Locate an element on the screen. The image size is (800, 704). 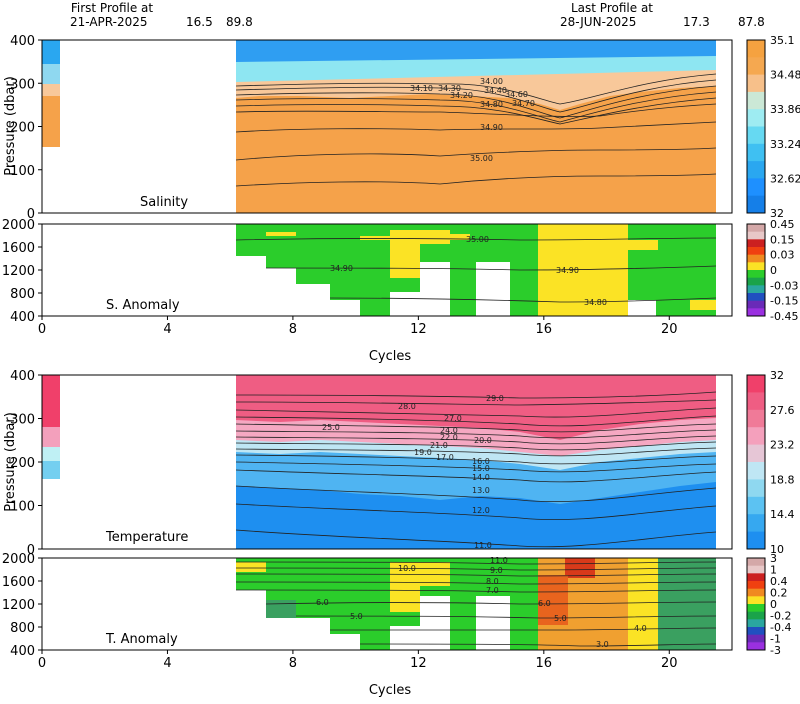
salinity-x-axis-label: Cycles is located at coordinates (390, 356).